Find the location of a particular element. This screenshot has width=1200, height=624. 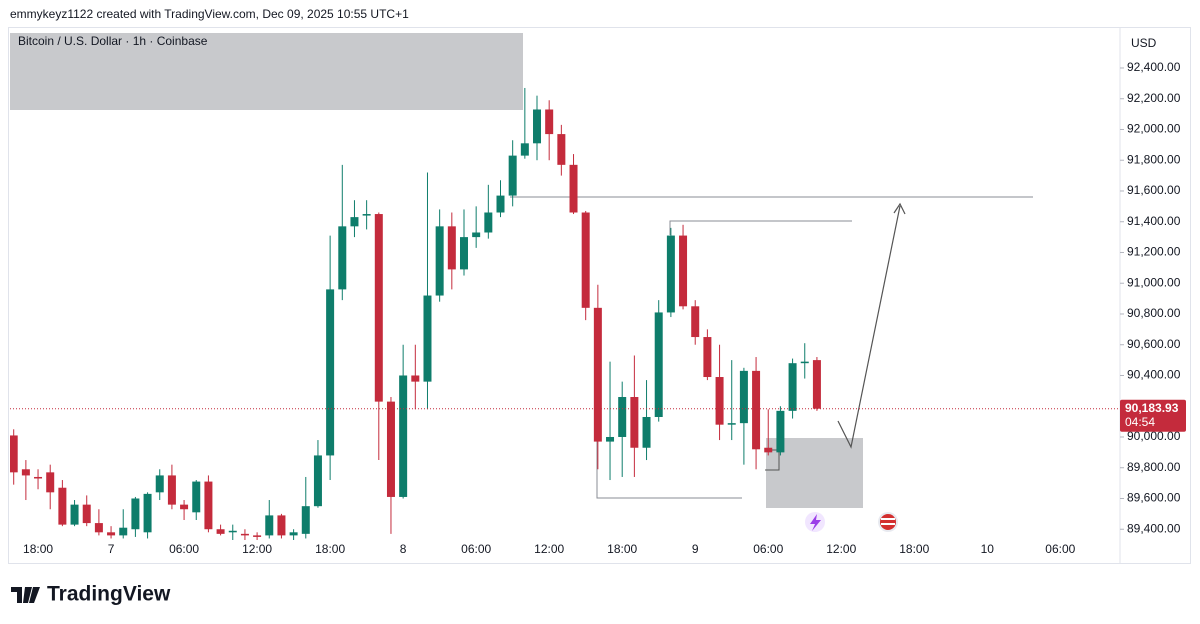

x-tick-label: 10 is located at coordinates (988, 549).